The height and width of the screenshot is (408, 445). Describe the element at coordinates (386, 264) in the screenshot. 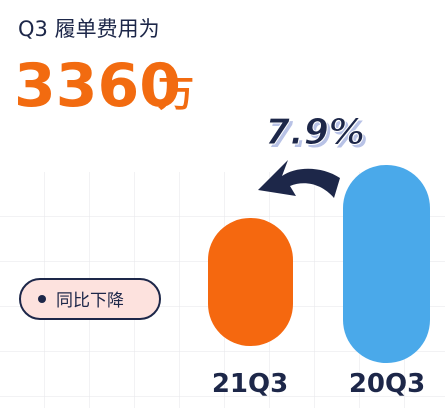

I see `bar-20q3` at that location.